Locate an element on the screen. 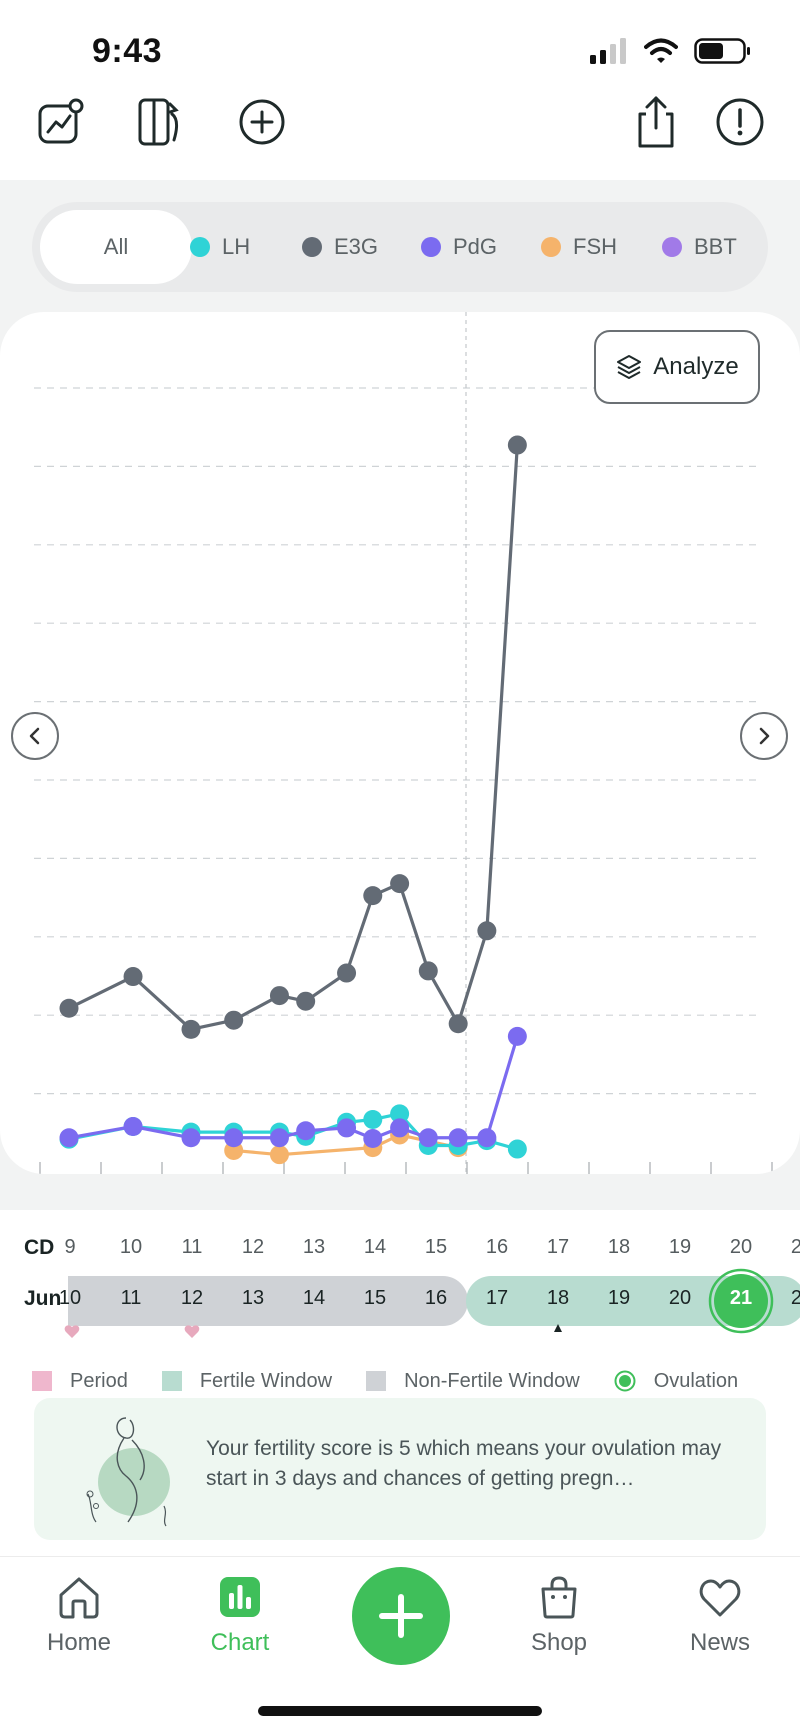  date-label: 19 is located at coordinates (619, 1298).